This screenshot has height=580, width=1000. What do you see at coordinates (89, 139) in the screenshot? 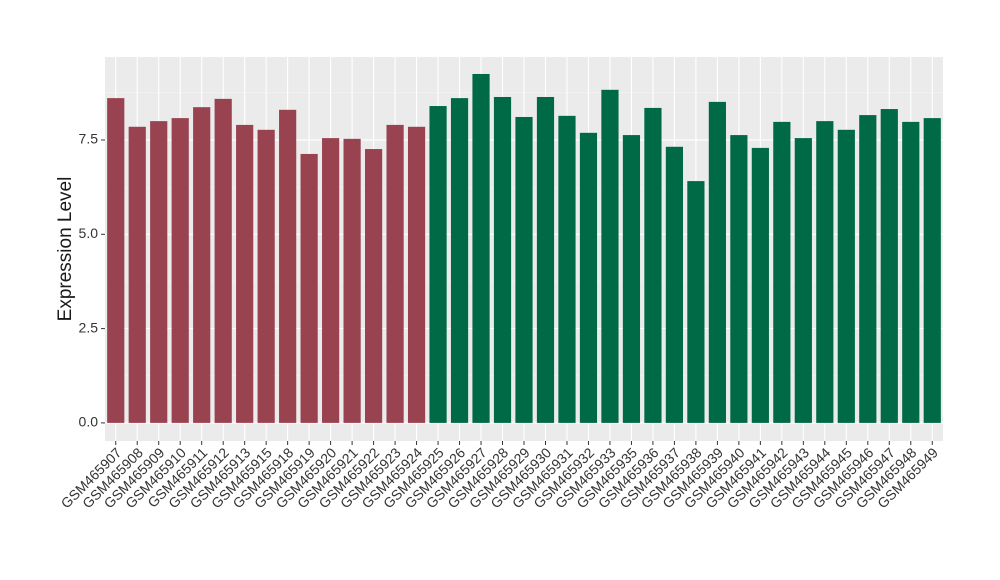
I see `y-tick-label: 7.5` at bounding box center [89, 139].